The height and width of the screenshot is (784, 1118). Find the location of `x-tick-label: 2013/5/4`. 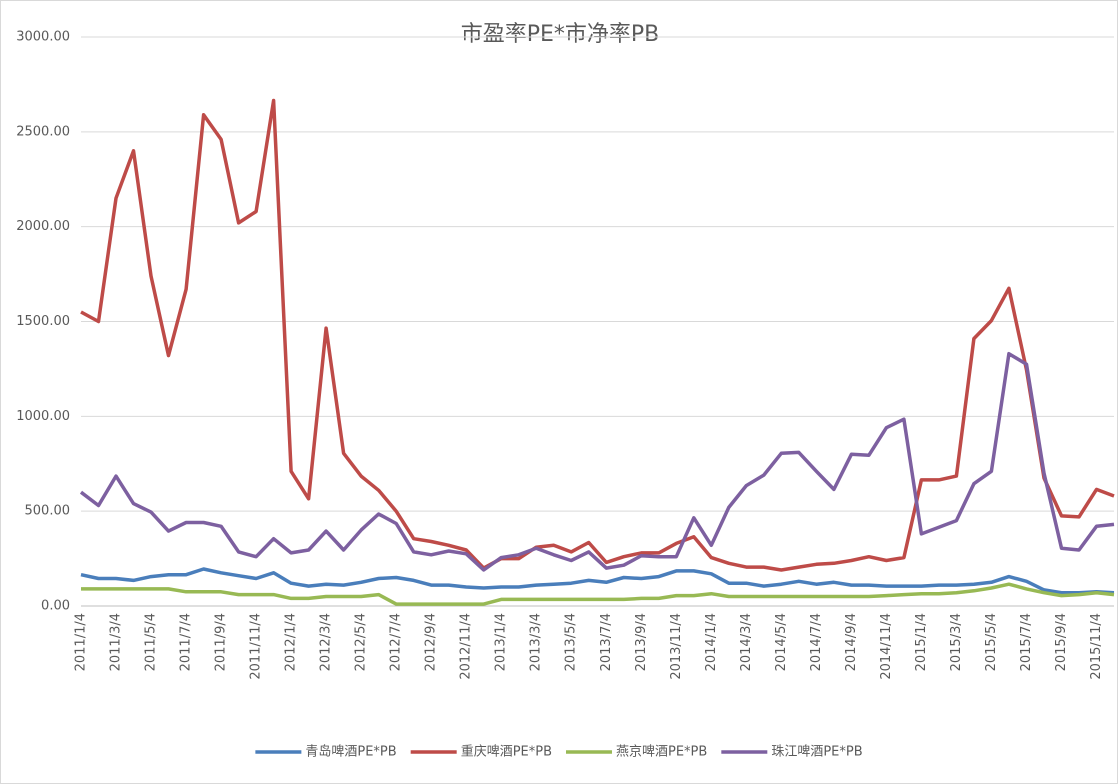

x-tick-label: 2013/5/4 is located at coordinates (571, 642).